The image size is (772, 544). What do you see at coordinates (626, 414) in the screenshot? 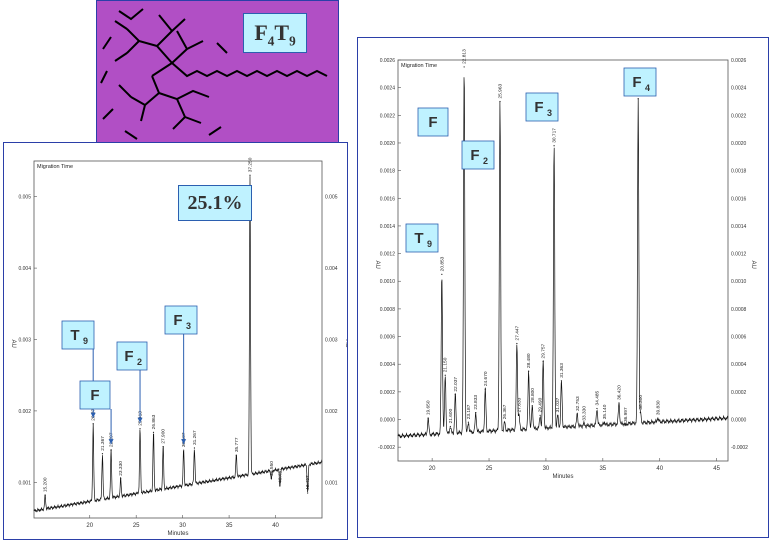
I see `peak-label: 36.997` at bounding box center [626, 414].